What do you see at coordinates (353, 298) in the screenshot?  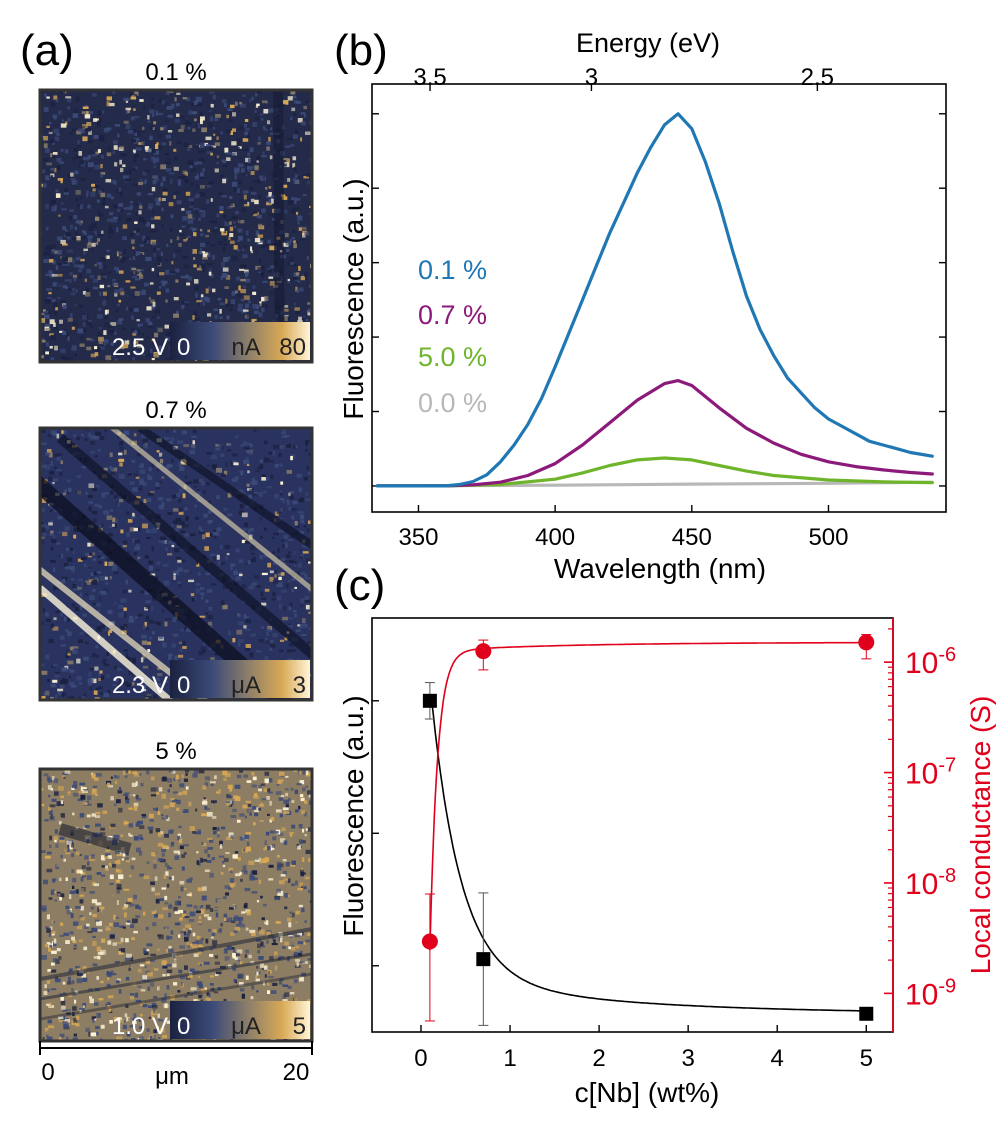 I see `fluorescence-axis-label-b: Fluorescence (a.u.)` at bounding box center [353, 298].